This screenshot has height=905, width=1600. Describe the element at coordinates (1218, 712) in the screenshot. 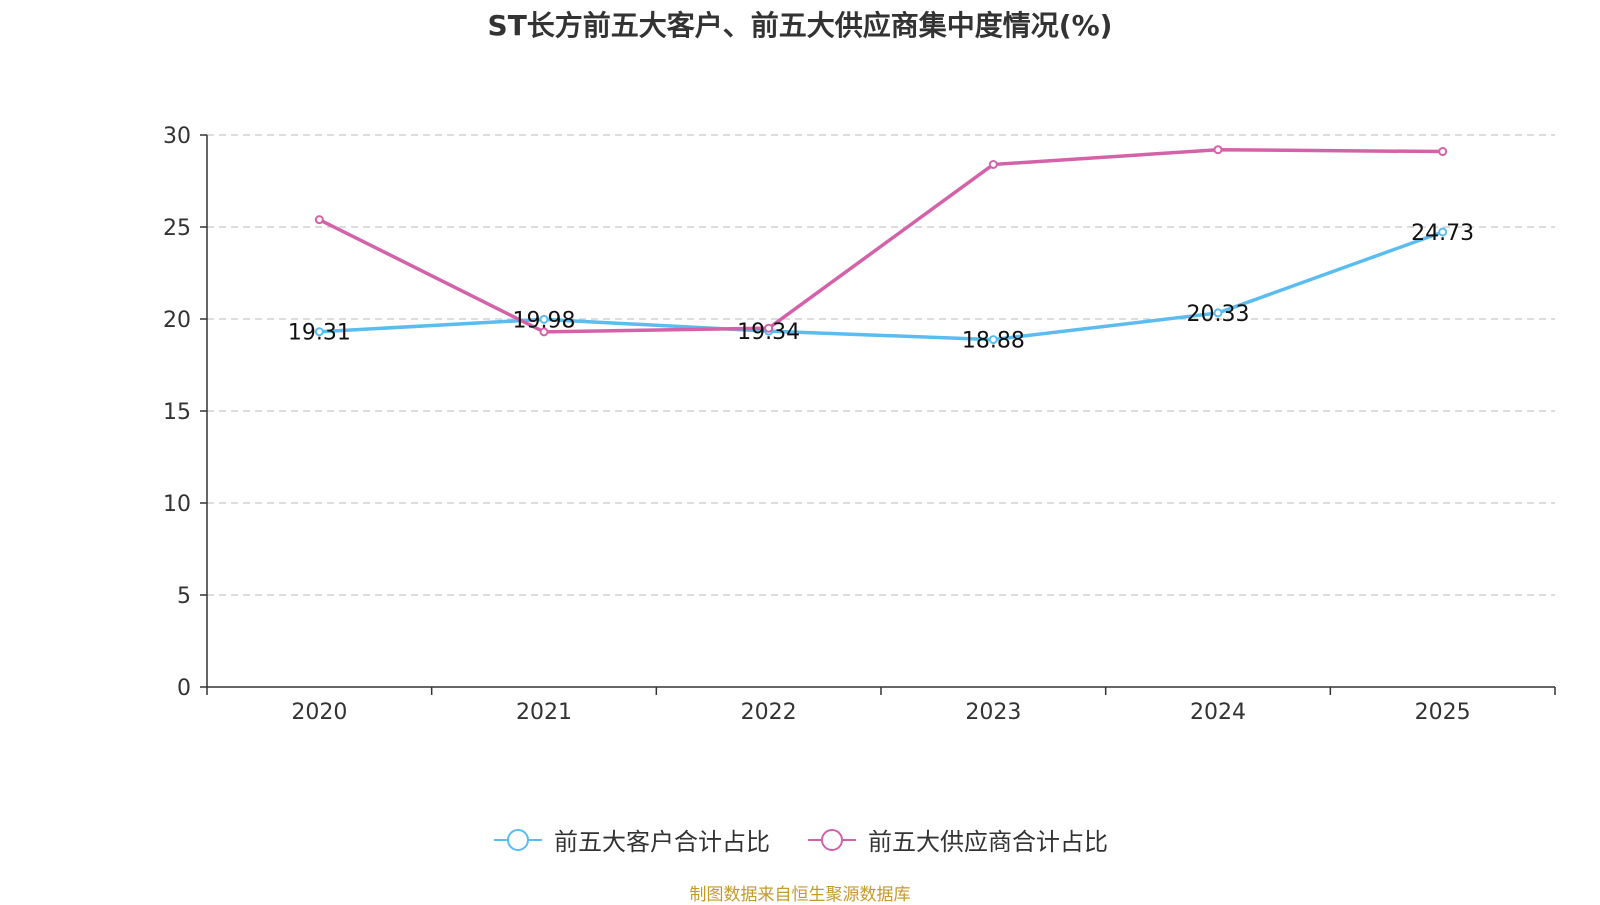

I see `x-tick-label-2024: 2024` at that location.